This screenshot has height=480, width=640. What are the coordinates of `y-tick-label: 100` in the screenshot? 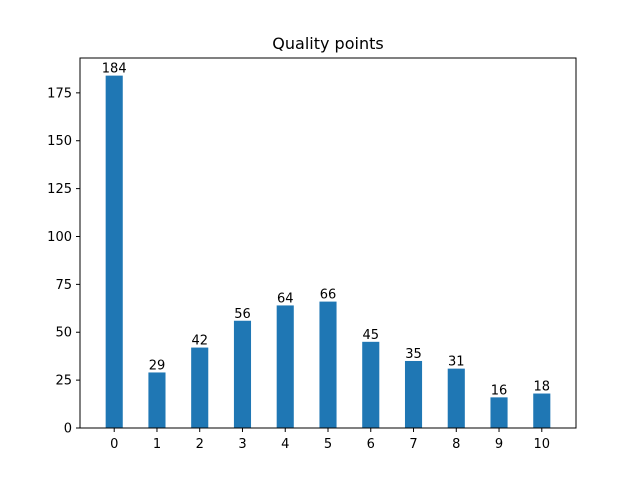 It's located at (59, 237).